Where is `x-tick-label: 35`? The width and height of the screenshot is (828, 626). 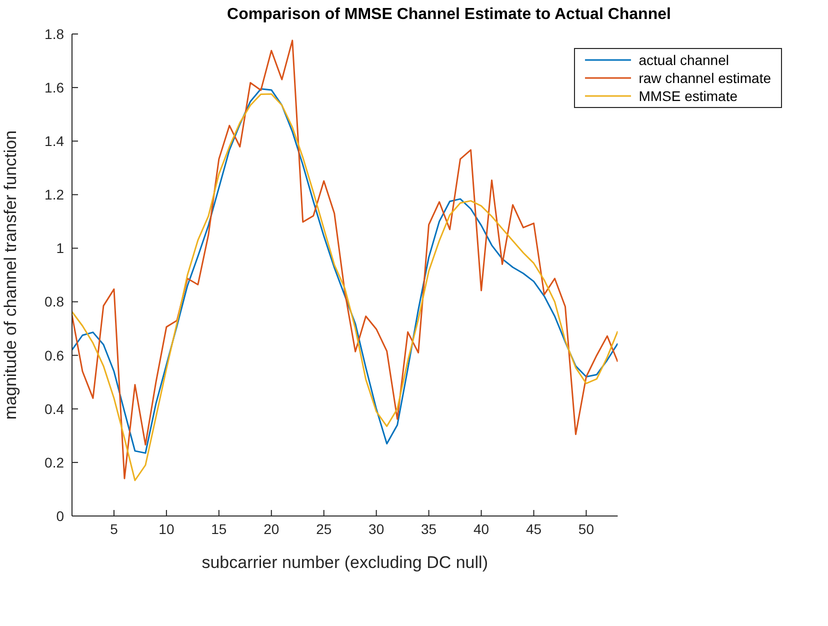 x-tick-label: 35 is located at coordinates (429, 528).